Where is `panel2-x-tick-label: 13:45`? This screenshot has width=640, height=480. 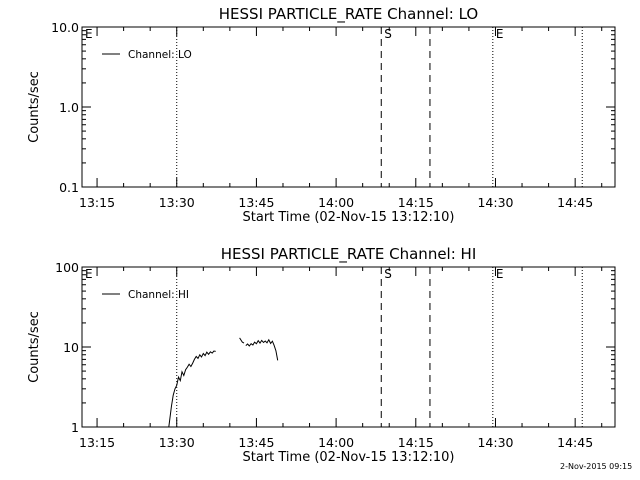 panel2-x-tick-label: 13:45 is located at coordinates (256, 442).